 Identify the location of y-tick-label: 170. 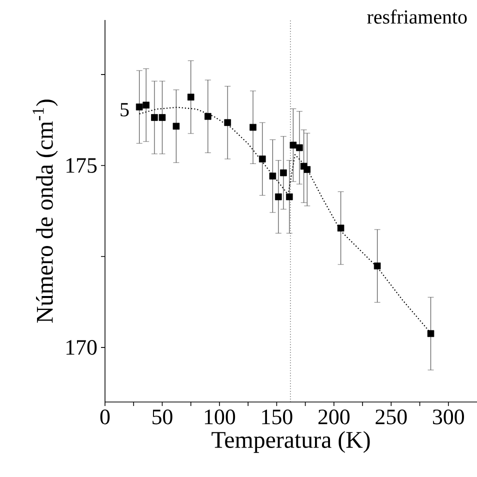
(81, 347).